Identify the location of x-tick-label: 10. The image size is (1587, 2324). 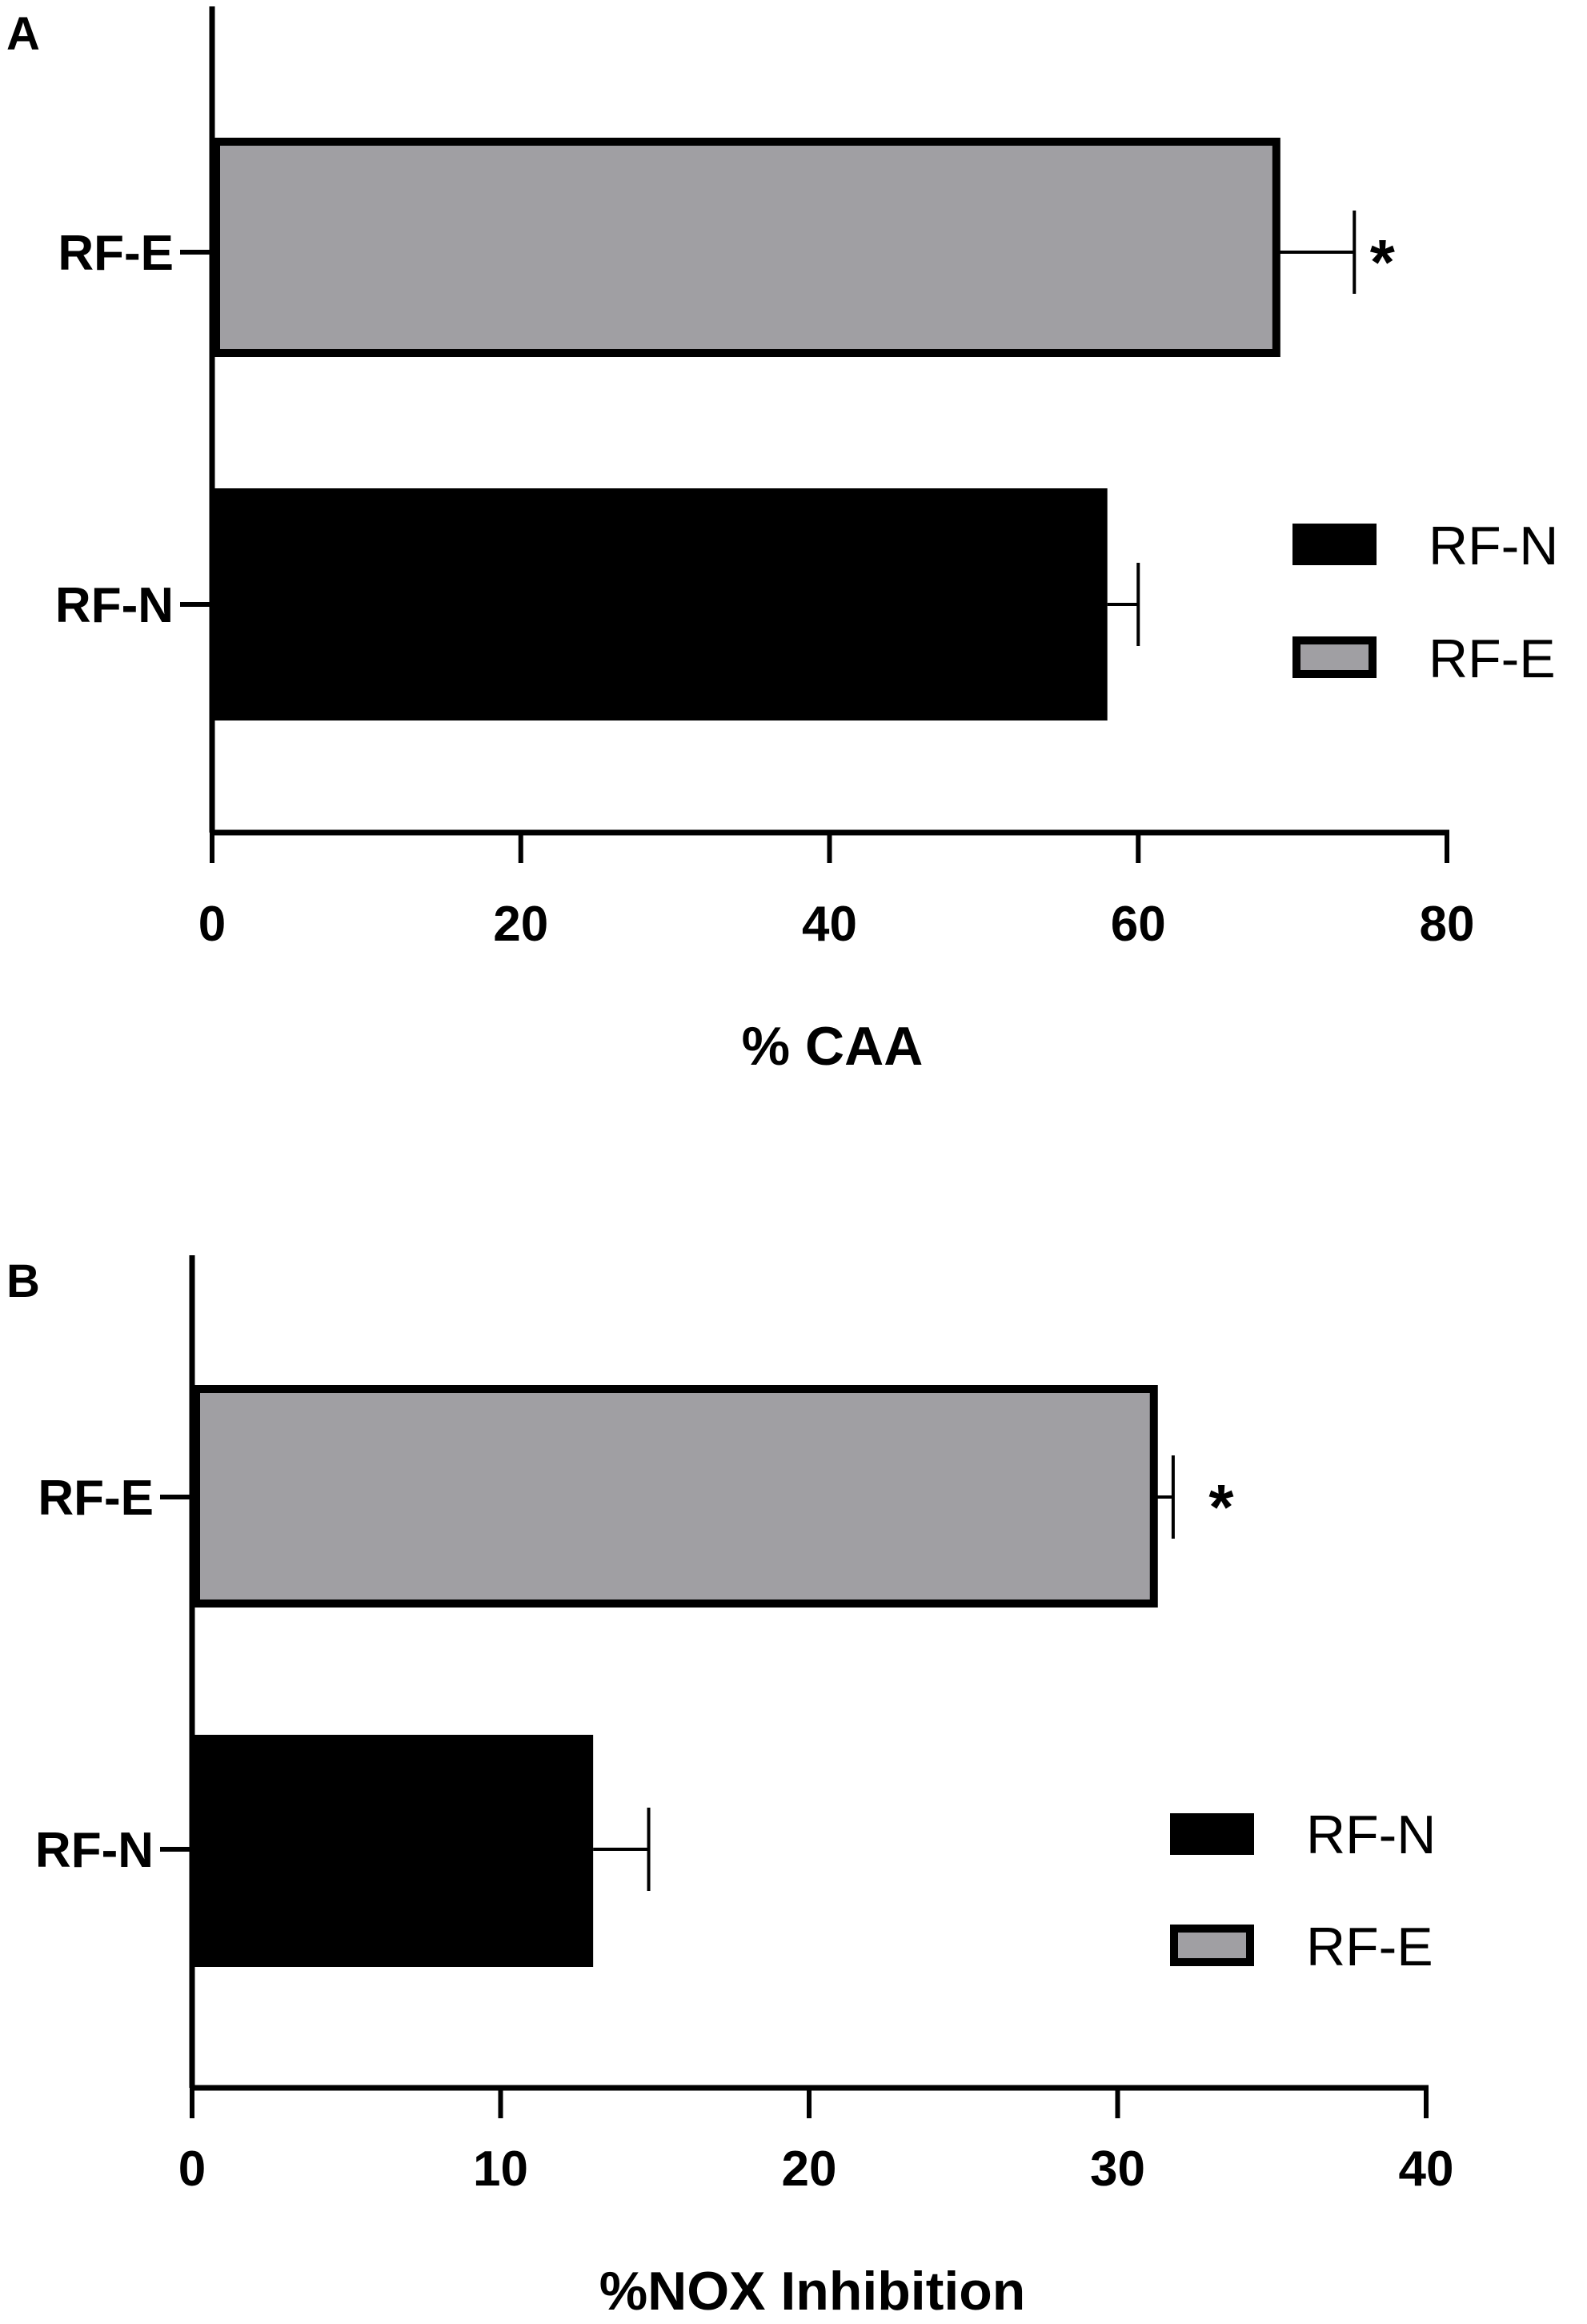
(501, 2169).